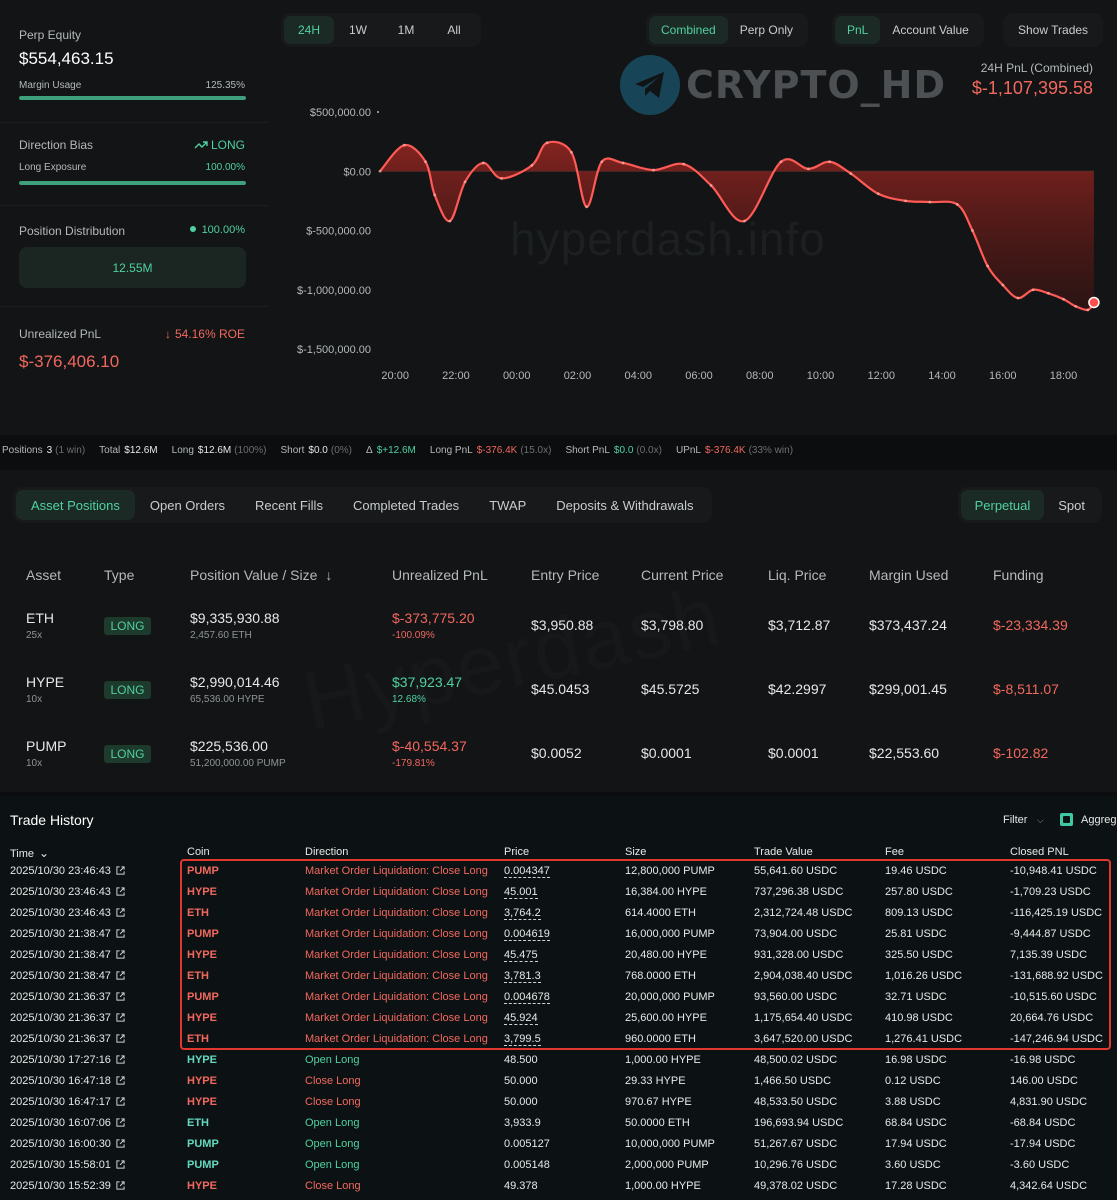  I want to click on trade-price: 3,781.3, so click(522, 976).